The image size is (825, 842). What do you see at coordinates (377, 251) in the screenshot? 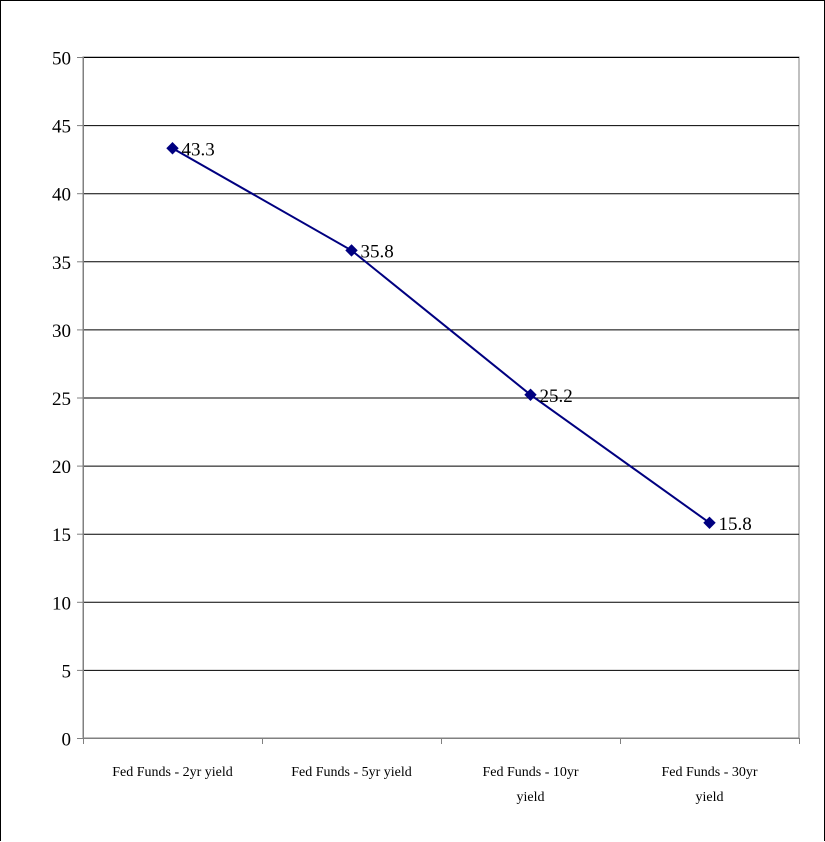
I see `data-label: 35.8` at bounding box center [377, 251].